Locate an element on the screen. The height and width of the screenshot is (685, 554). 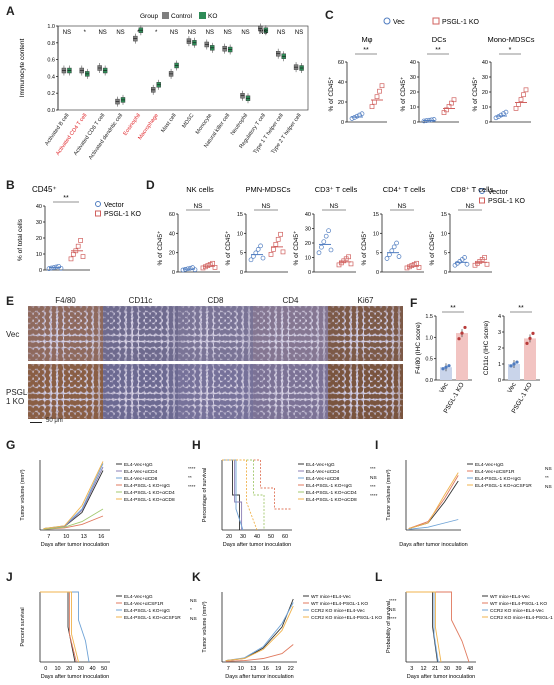
panel-b-label: B is located at coordinates (10, 185).